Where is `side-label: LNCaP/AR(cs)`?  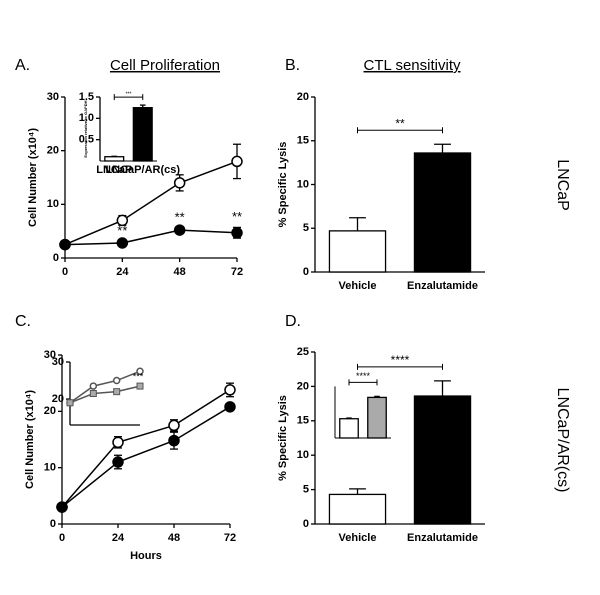 side-label: LNCaP/AR(cs) is located at coordinates (562, 440).